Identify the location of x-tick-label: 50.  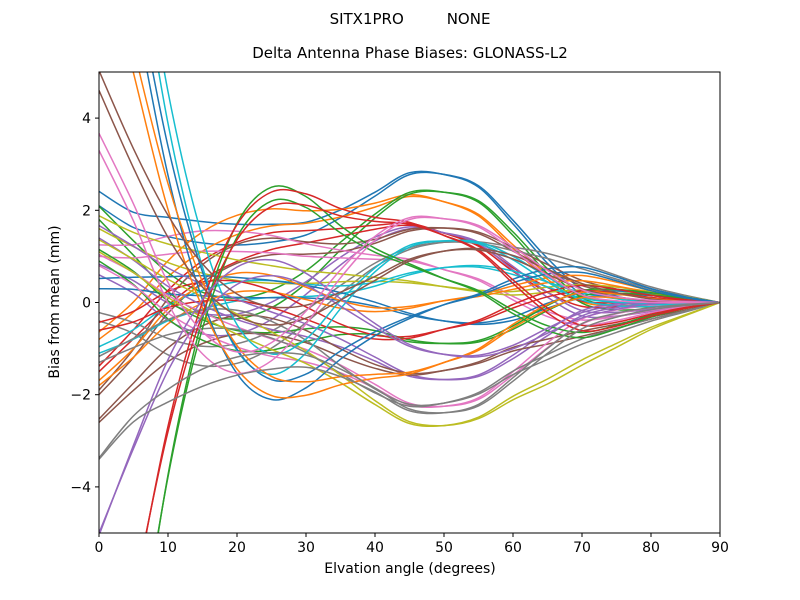
(444, 548).